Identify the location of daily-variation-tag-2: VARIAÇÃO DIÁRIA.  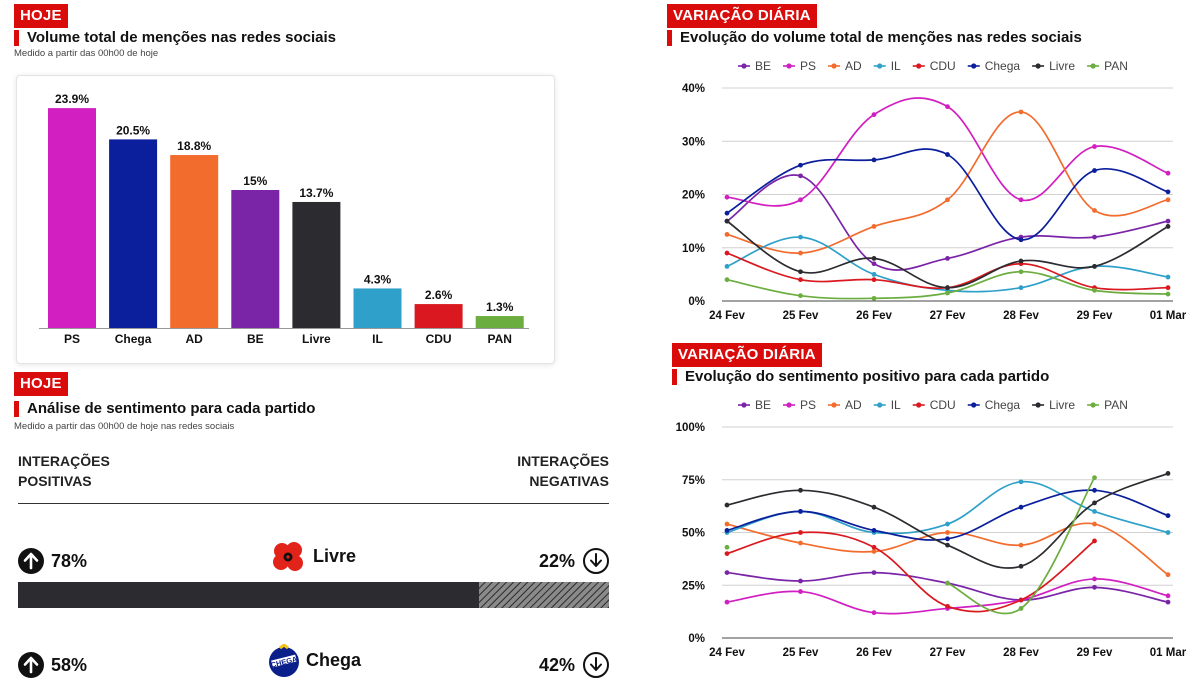
(747, 355).